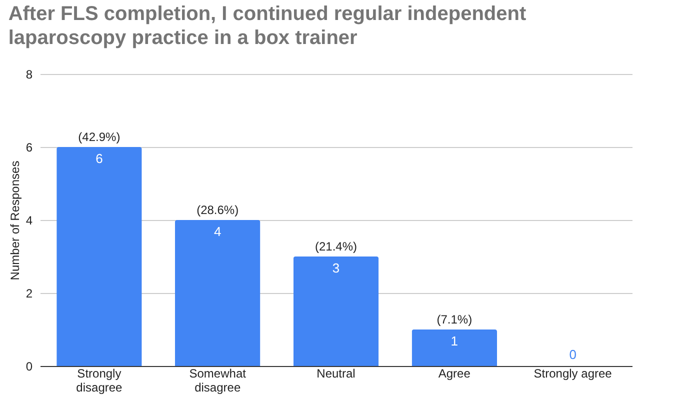 The image size is (677, 405). I want to click on y-tick-label: 2, so click(29, 293).